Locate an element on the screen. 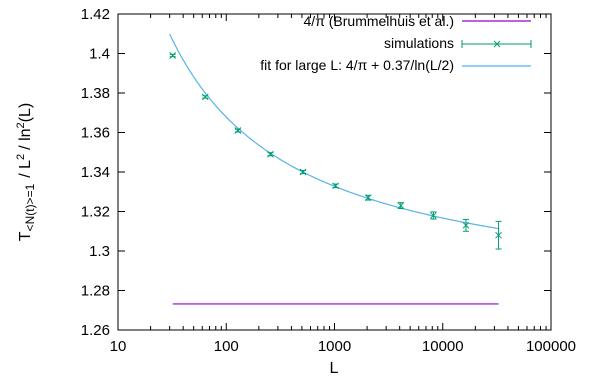 Image resolution: width=597 pixels, height=385 pixels. x-tick-label: 100 is located at coordinates (226, 346).